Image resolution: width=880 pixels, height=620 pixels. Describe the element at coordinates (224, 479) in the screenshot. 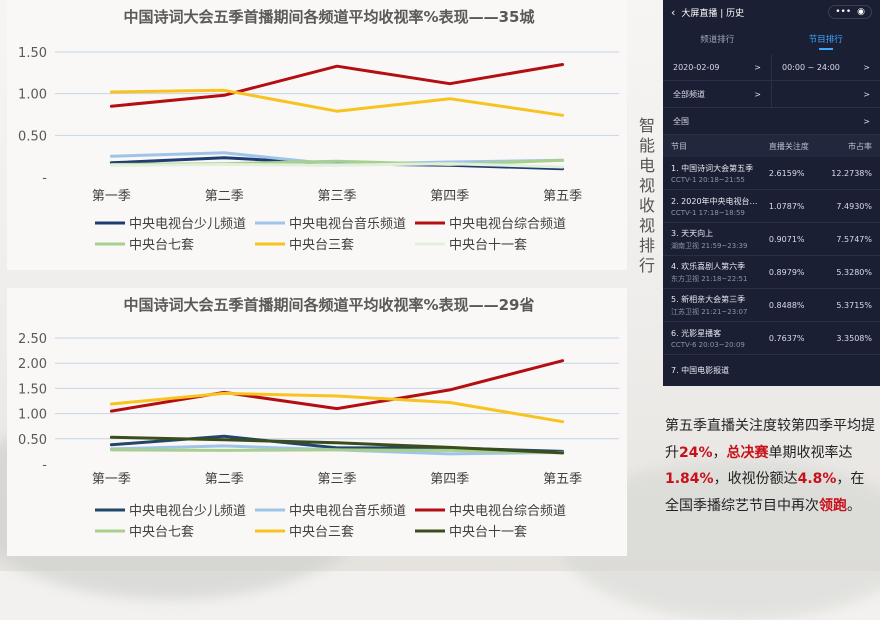

I see `x-tick-label: 第二季` at that location.